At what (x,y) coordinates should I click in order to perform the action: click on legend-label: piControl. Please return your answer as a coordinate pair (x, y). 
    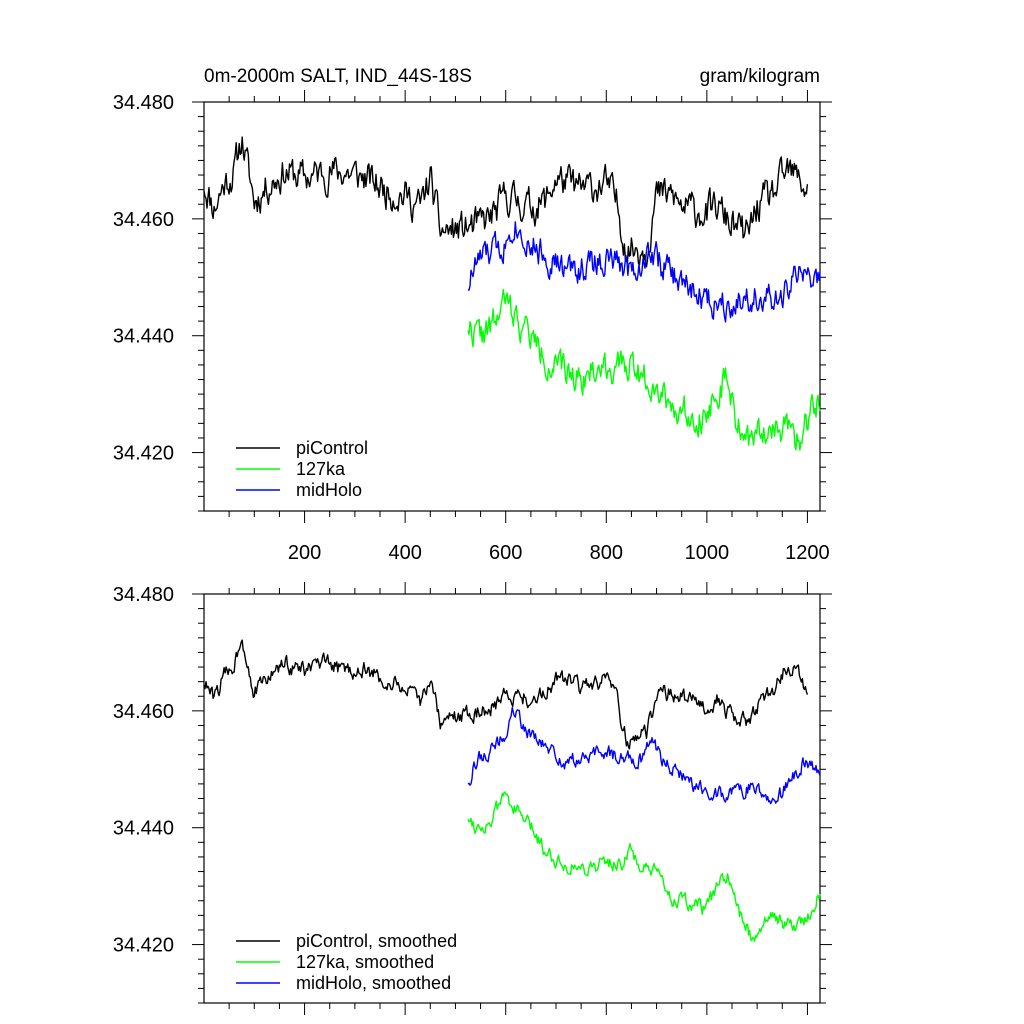
    Looking at the image, I should click on (332, 448).